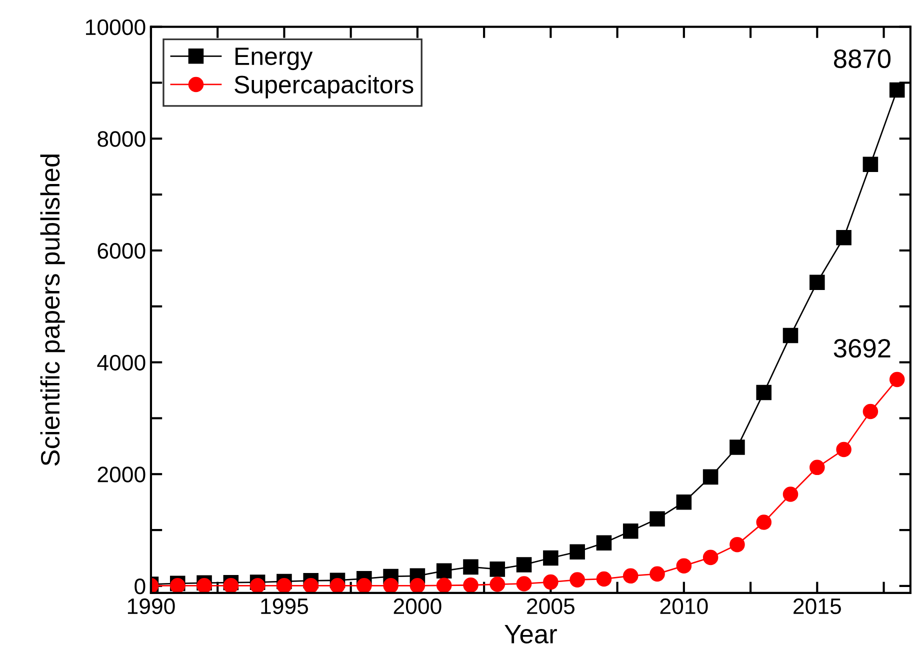 This screenshot has height=670, width=915. What do you see at coordinates (324, 86) in the screenshot?
I see `legend-label: Supercapacitors` at bounding box center [324, 86].